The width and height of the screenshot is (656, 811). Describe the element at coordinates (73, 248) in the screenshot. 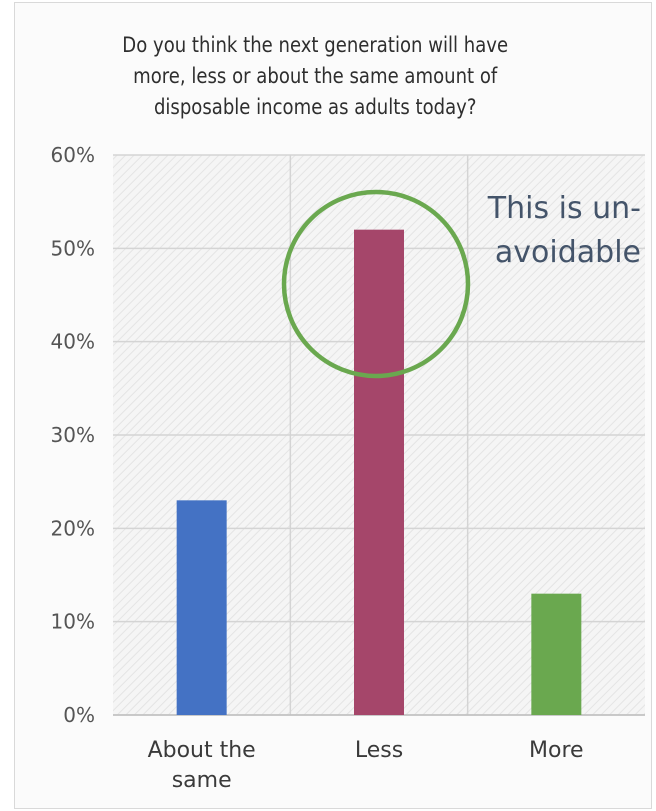

I see `y-tick-label: 50%` at that location.